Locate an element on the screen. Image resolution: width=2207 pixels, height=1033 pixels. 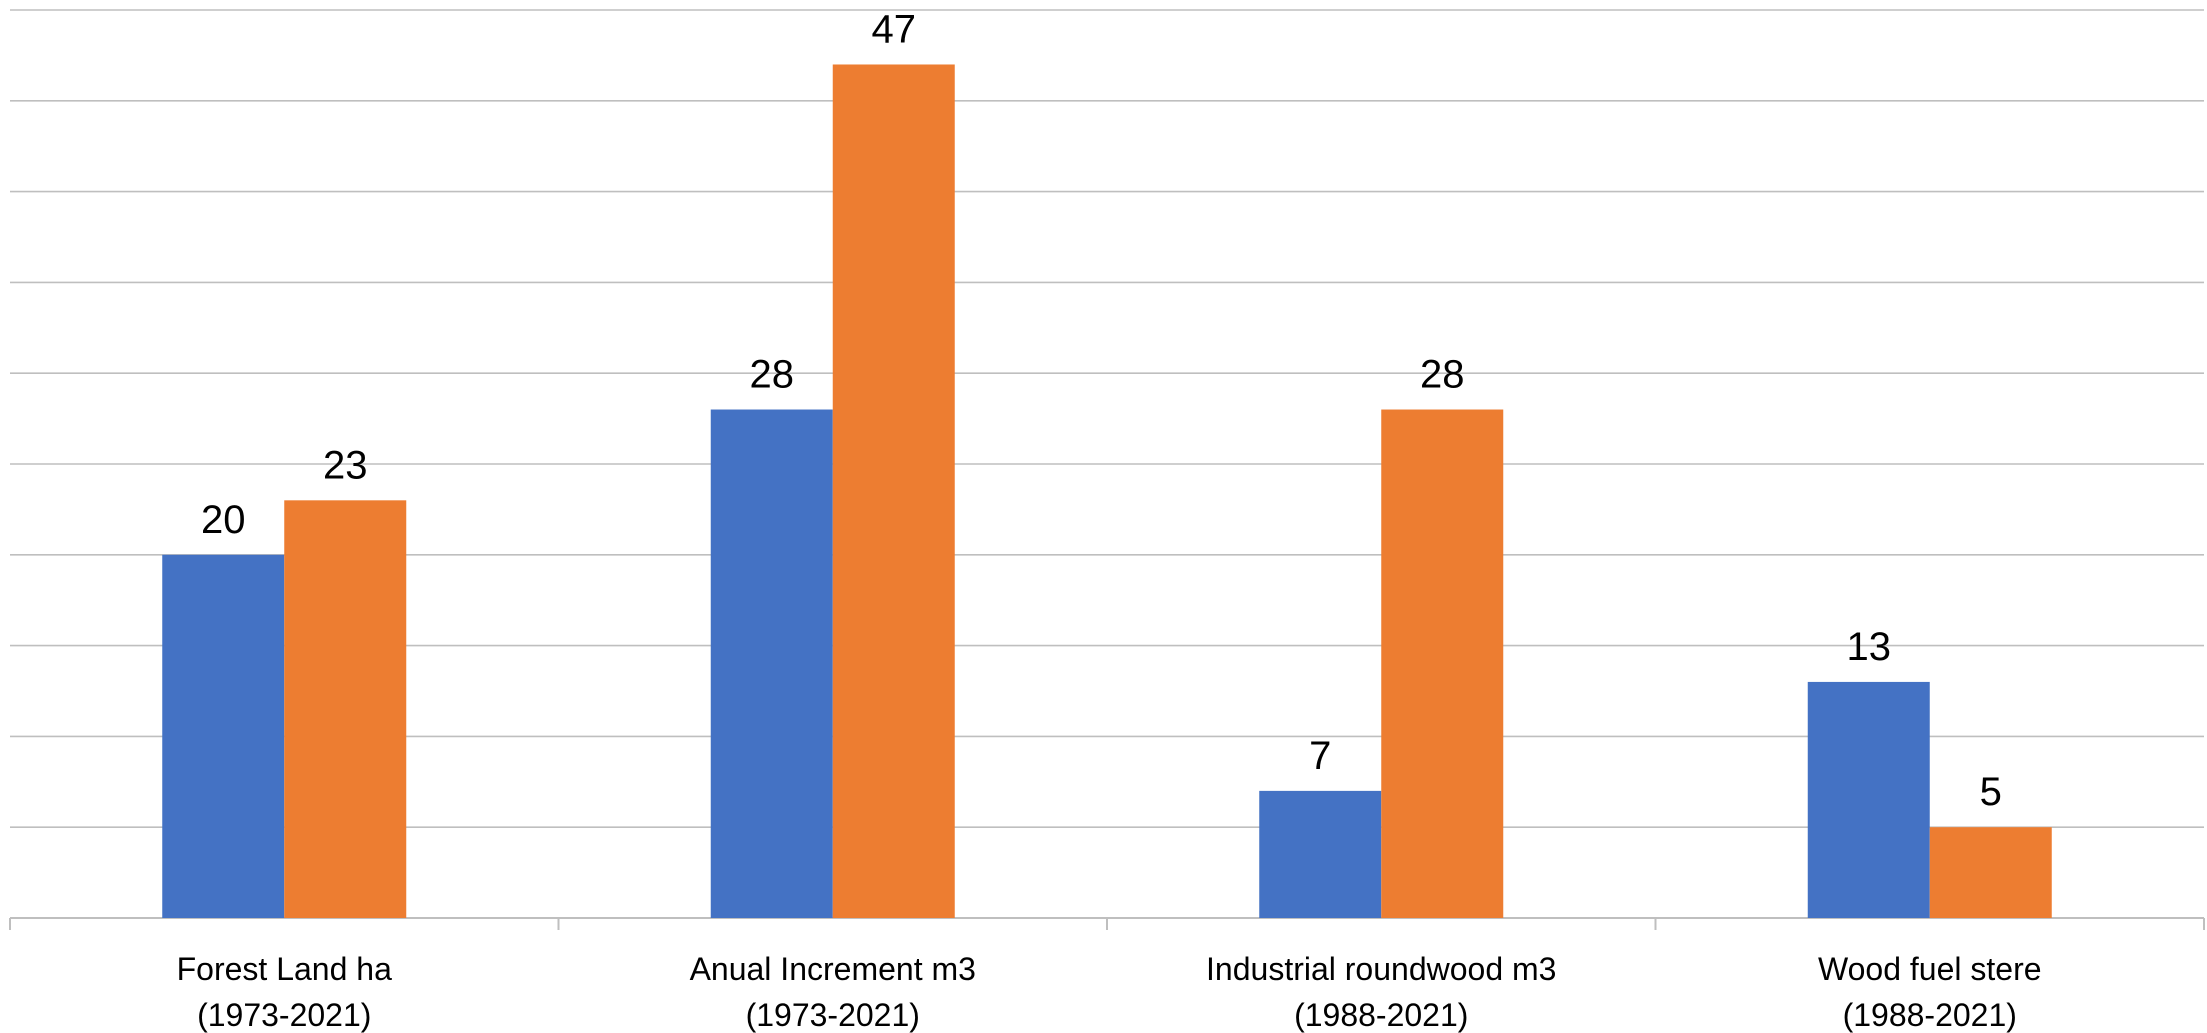
data-label: 5 is located at coordinates (1991, 792).